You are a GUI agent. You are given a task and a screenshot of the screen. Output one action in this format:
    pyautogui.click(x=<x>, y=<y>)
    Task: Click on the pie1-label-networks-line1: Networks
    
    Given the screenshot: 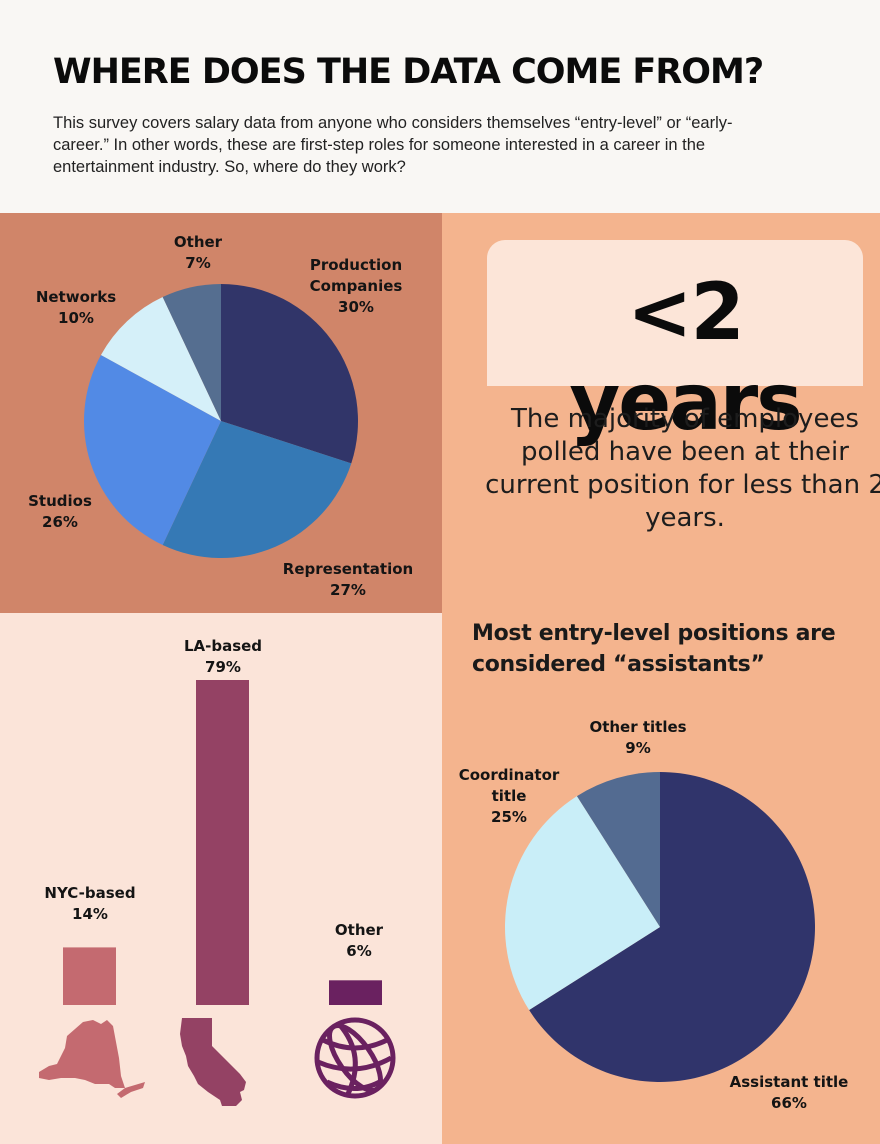 What is the action you would take?
    pyautogui.click(x=76, y=297)
    